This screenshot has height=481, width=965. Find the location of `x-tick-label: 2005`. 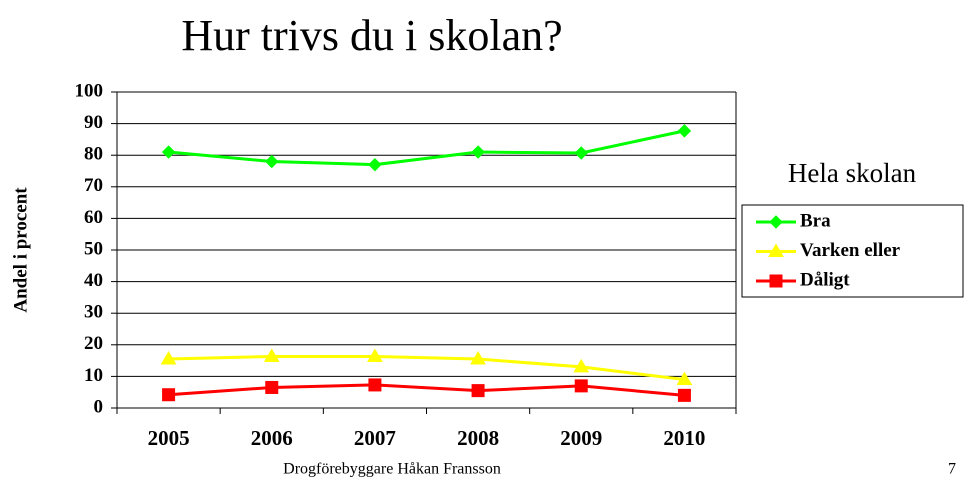

x-tick-label: 2005 is located at coordinates (169, 438).